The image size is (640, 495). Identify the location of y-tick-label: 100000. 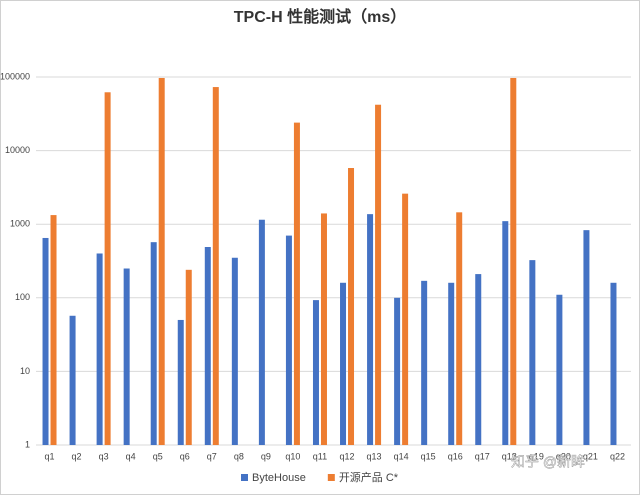
(15, 76).